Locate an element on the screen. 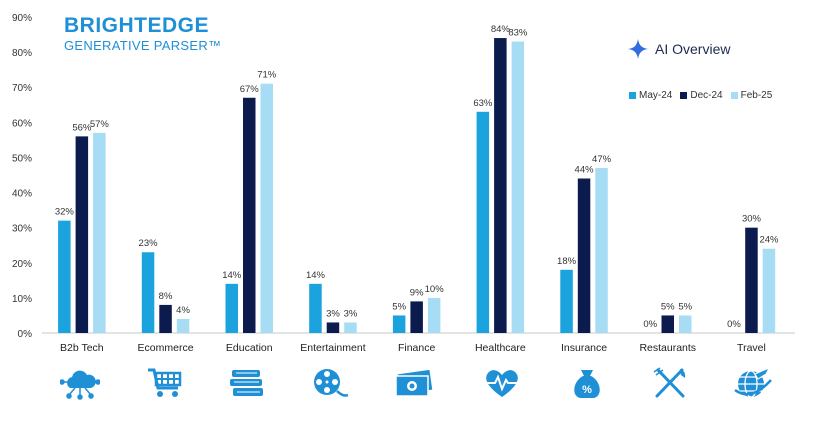  legend-item: Dec-24 is located at coordinates (701, 95).